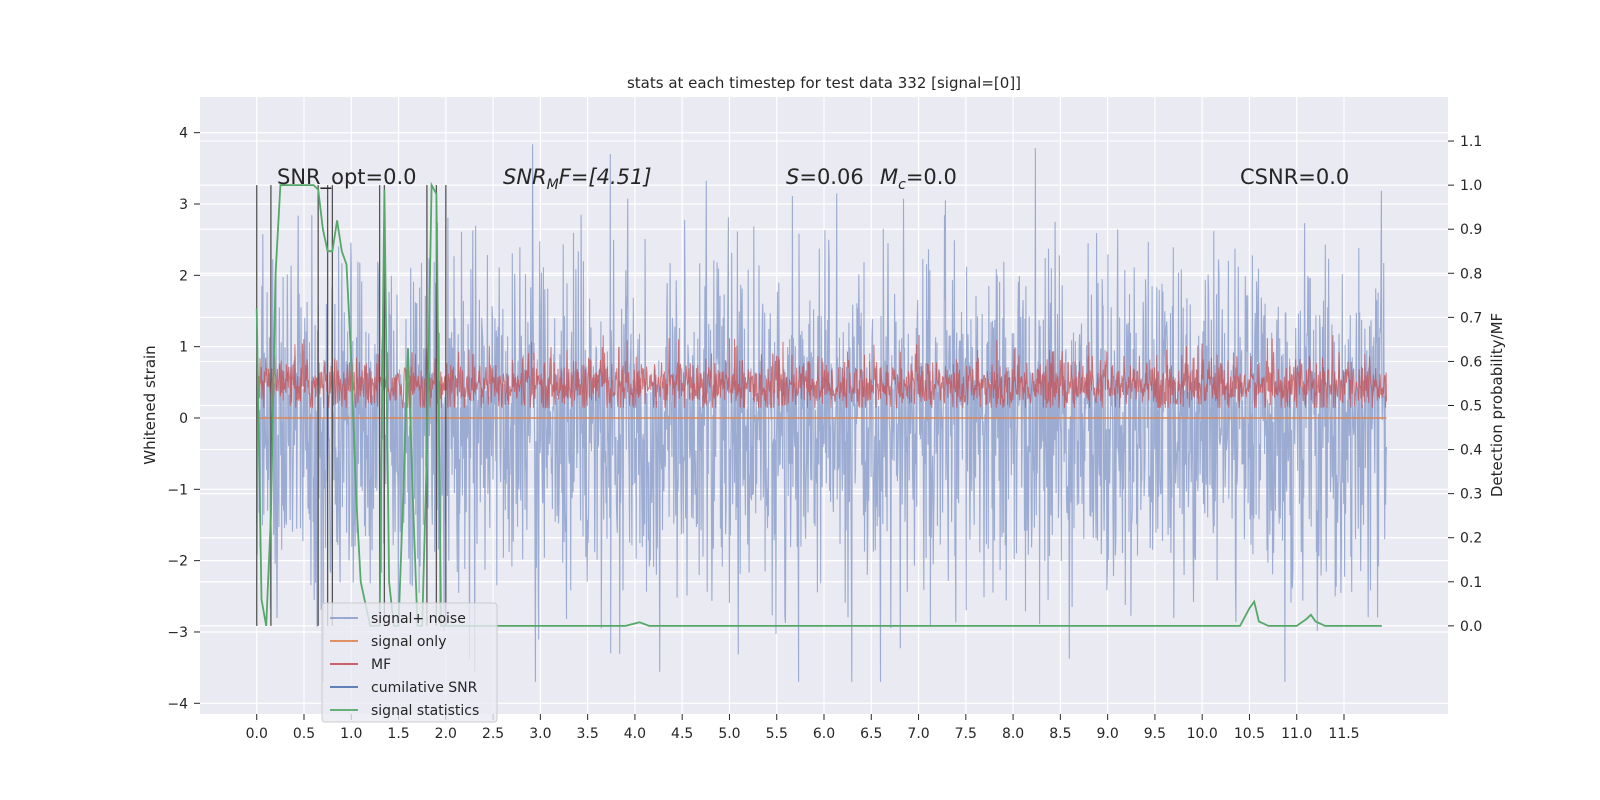 The height and width of the screenshot is (800, 1600). What do you see at coordinates (918, 734) in the screenshot?
I see `x-tick-label: 7.0` at bounding box center [918, 734].